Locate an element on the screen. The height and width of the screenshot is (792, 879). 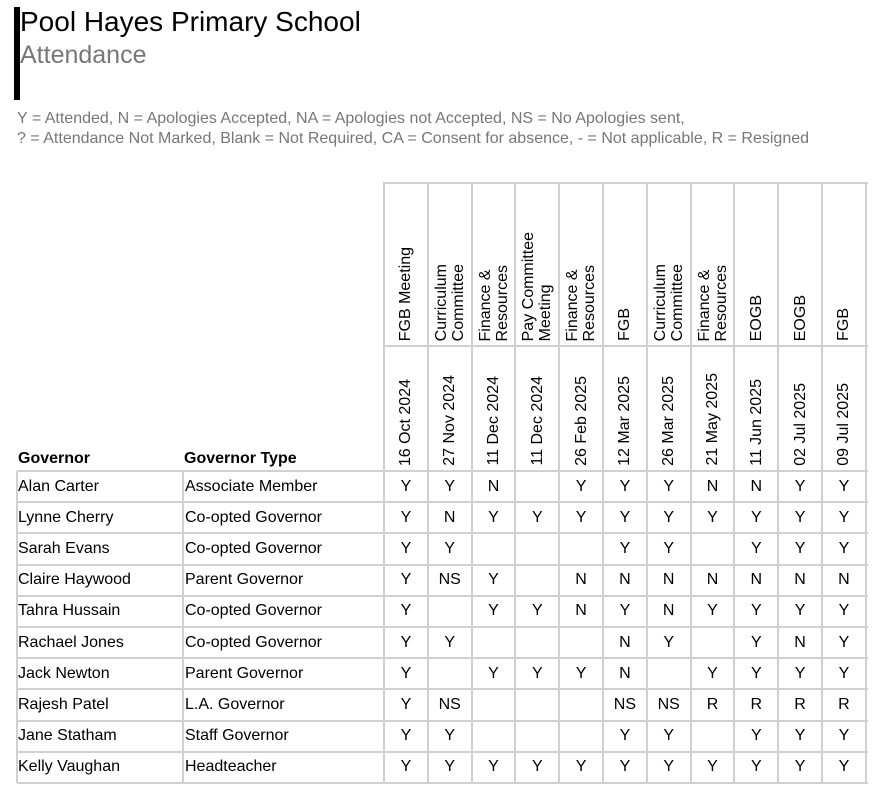
meeting-name-line: FGB Meeting is located at coordinates (406, 293).